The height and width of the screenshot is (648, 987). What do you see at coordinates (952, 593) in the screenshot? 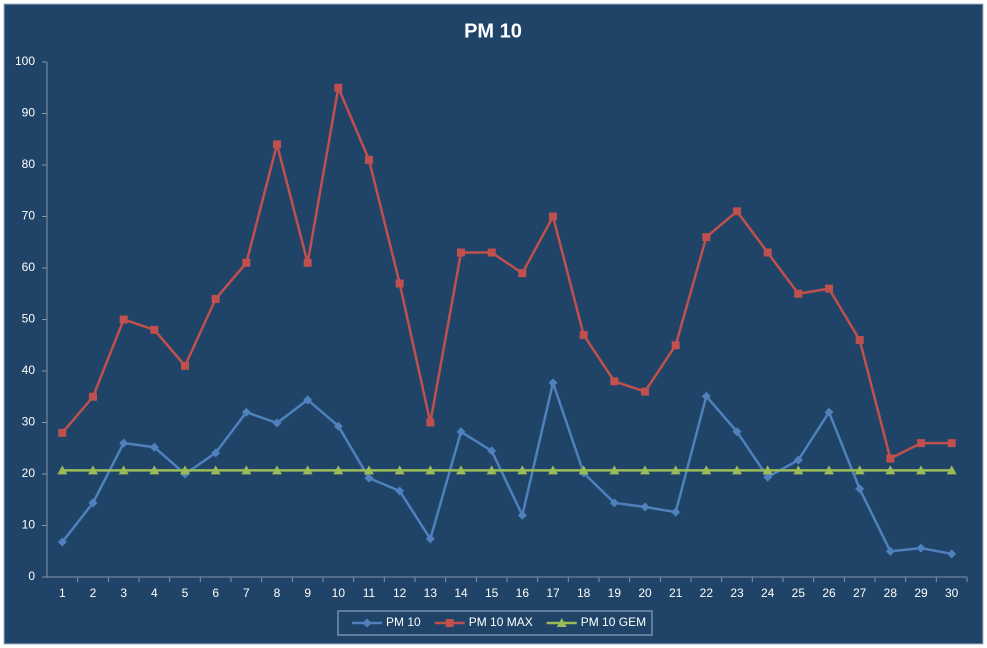
I see `x-tick-label: 30` at bounding box center [952, 593].